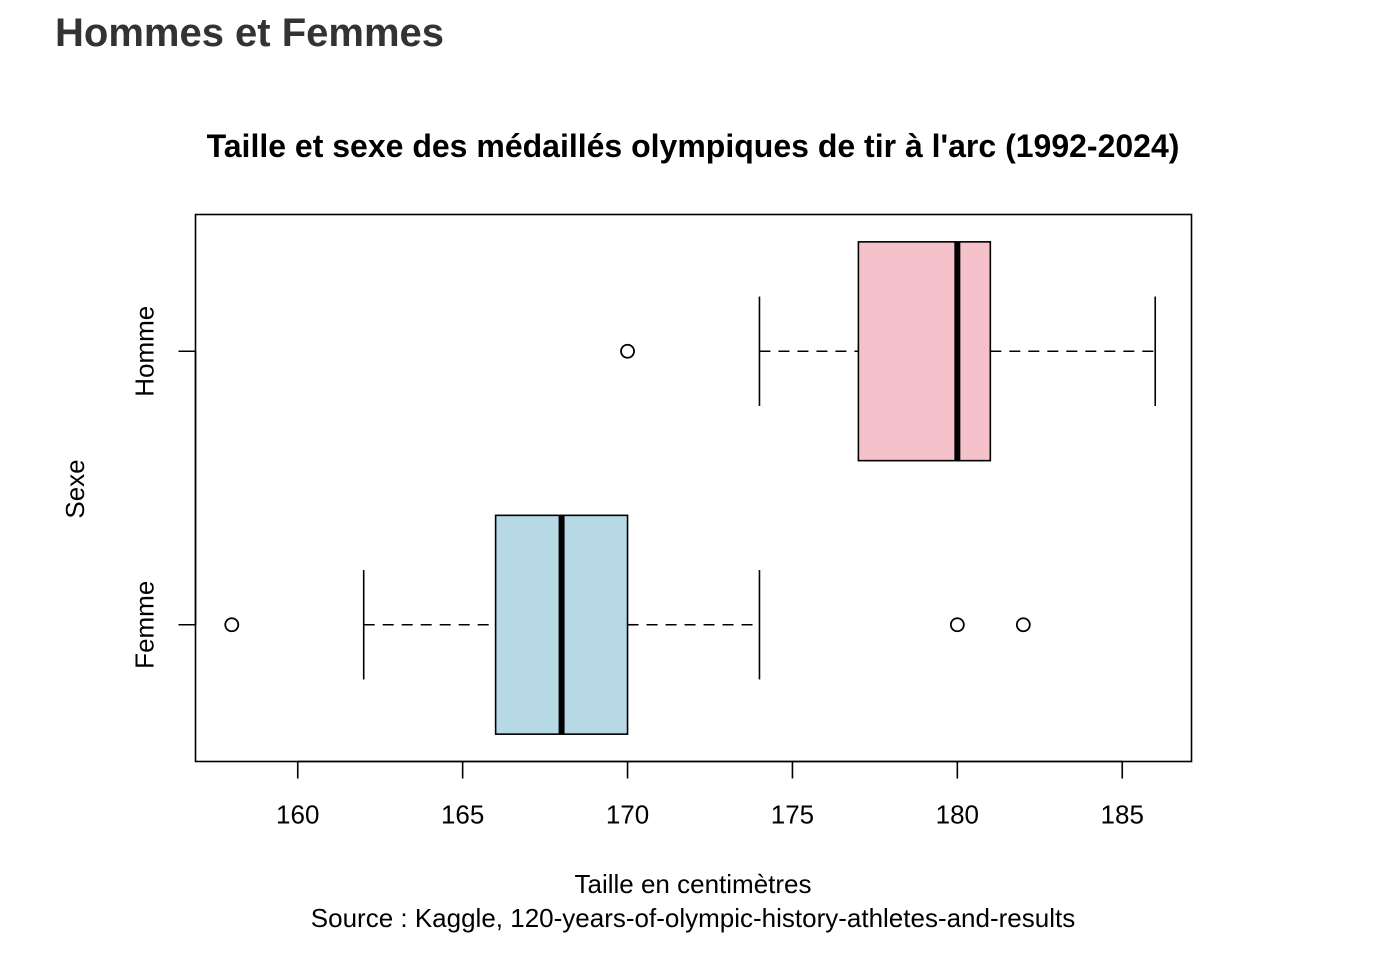 The width and height of the screenshot is (1388, 960). I want to click on x-tick-label: 170, so click(627, 815).